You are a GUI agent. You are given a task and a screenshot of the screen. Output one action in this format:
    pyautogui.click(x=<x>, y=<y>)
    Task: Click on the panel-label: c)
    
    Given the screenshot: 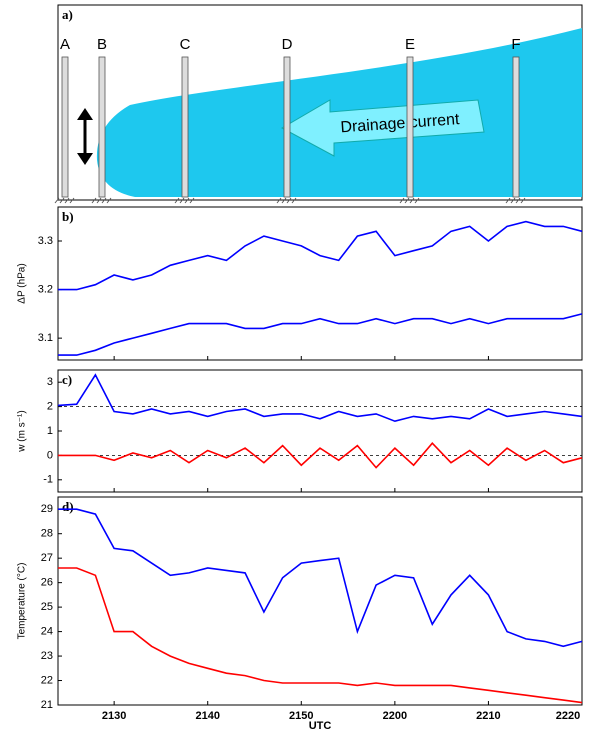 What is the action you would take?
    pyautogui.click(x=67, y=379)
    